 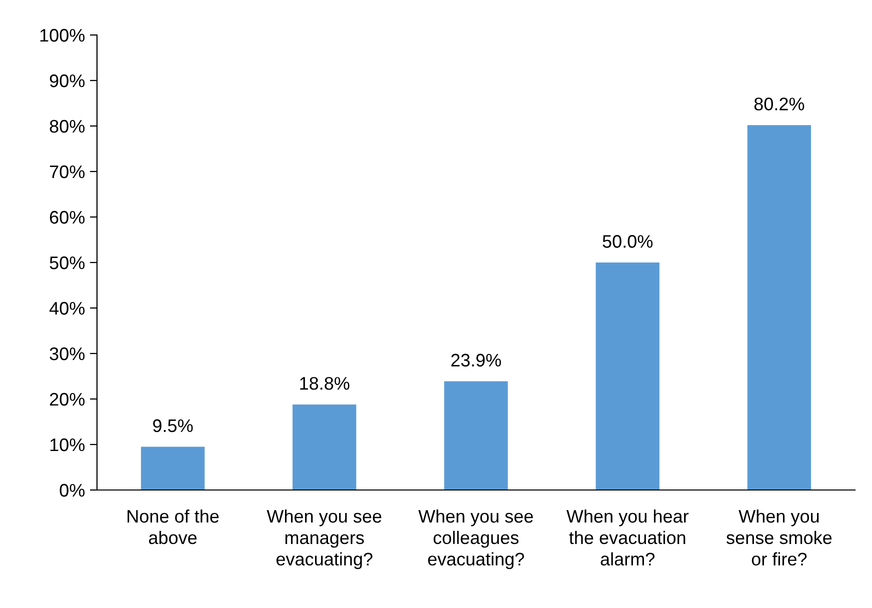 I want to click on y-tick-label: 80%, so click(x=67, y=126).